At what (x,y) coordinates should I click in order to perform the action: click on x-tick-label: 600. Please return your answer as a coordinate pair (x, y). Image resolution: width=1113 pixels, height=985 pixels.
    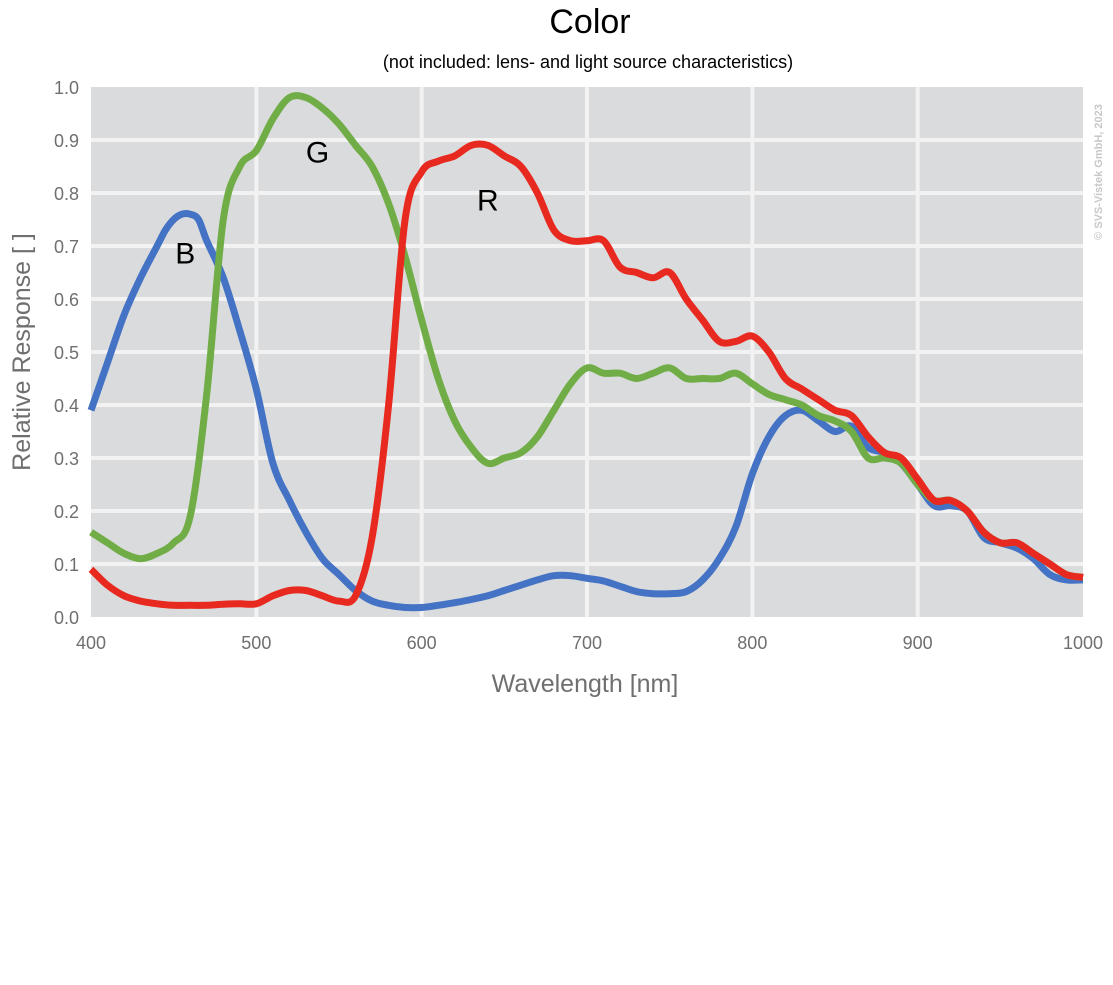
    Looking at the image, I should click on (422, 643).